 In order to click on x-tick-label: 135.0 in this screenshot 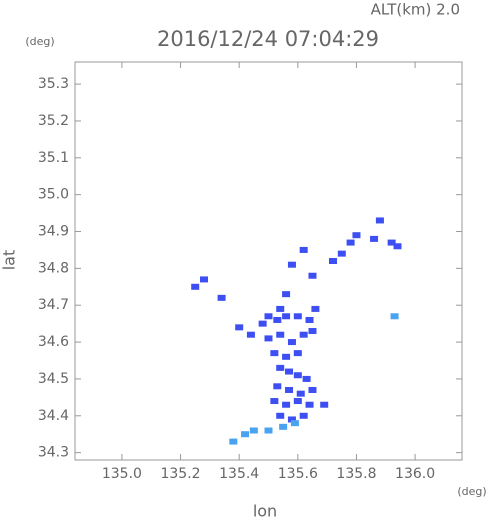, I will do `click(122, 474)`.